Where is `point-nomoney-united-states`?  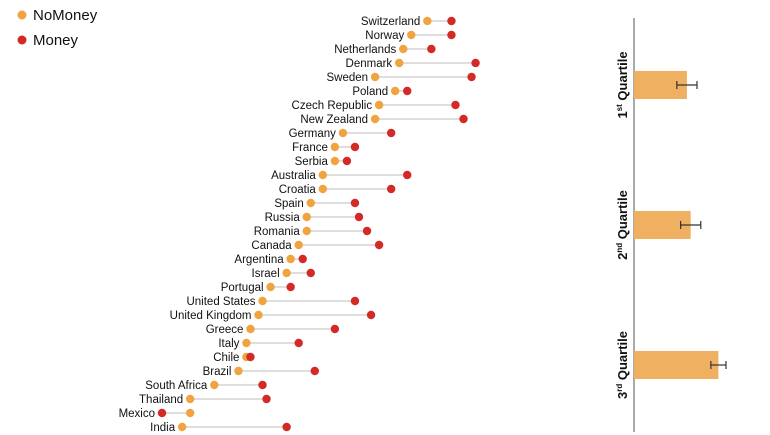 point-nomoney-united-states is located at coordinates (262, 301).